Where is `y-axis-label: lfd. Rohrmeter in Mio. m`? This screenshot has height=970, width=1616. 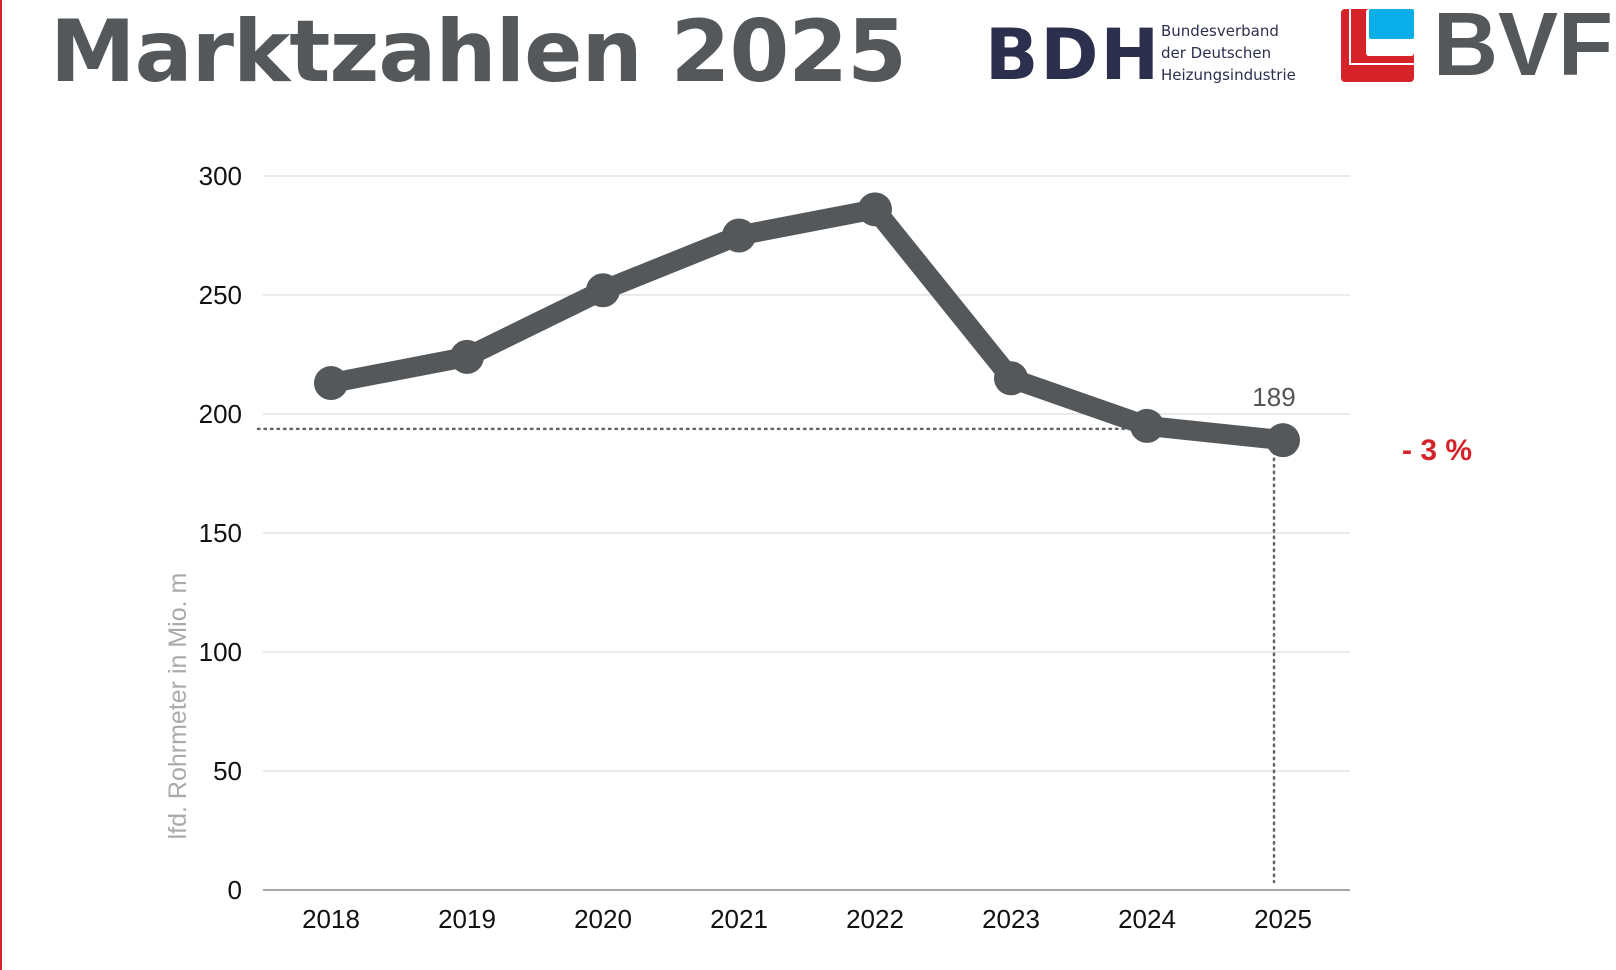
y-axis-label: lfd. Rohrmeter in Mio. m is located at coordinates (178, 706).